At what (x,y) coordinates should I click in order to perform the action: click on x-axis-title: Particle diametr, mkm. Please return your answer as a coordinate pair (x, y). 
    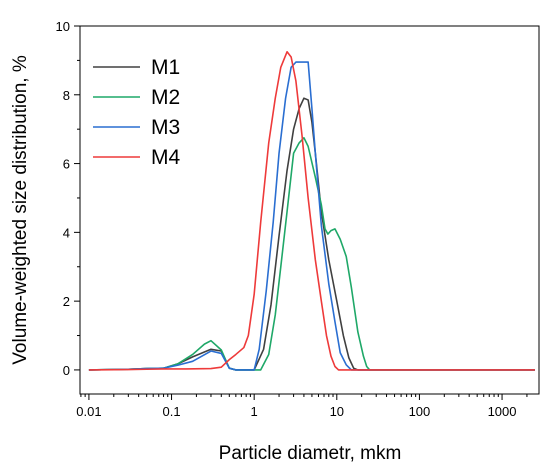
    Looking at the image, I should click on (310, 453).